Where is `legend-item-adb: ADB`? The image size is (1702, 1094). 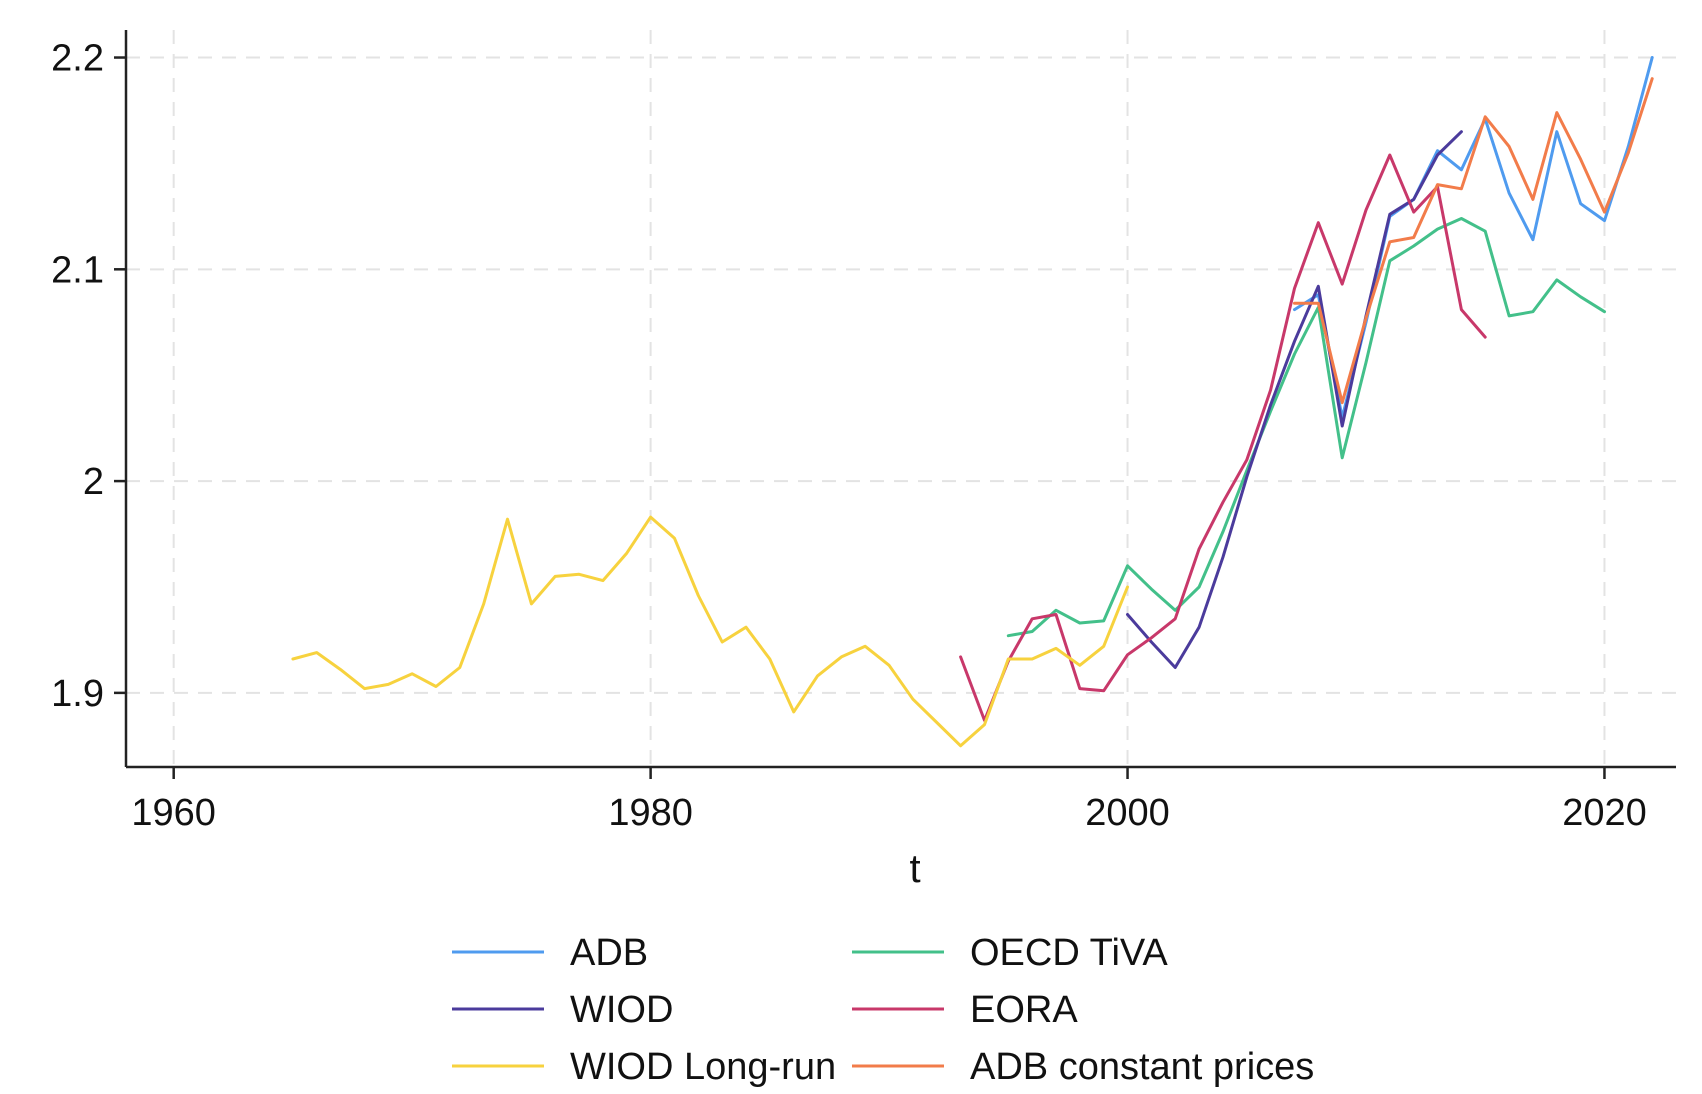
legend-item-adb: ADB is located at coordinates (550, 953).